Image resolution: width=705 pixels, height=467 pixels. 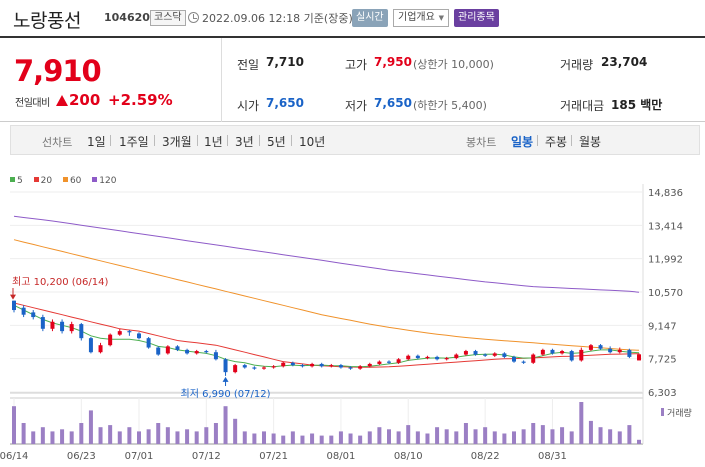 What do you see at coordinates (637, 105) in the screenshot?
I see `trade-amount-value: 185 백만` at bounding box center [637, 105].